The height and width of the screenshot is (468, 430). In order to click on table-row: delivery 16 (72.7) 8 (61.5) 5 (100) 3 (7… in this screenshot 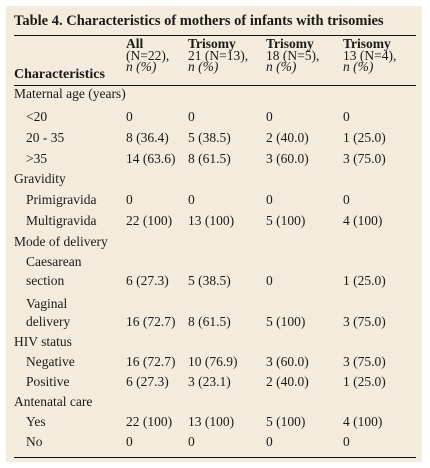, I will do `click(206, 321)`.